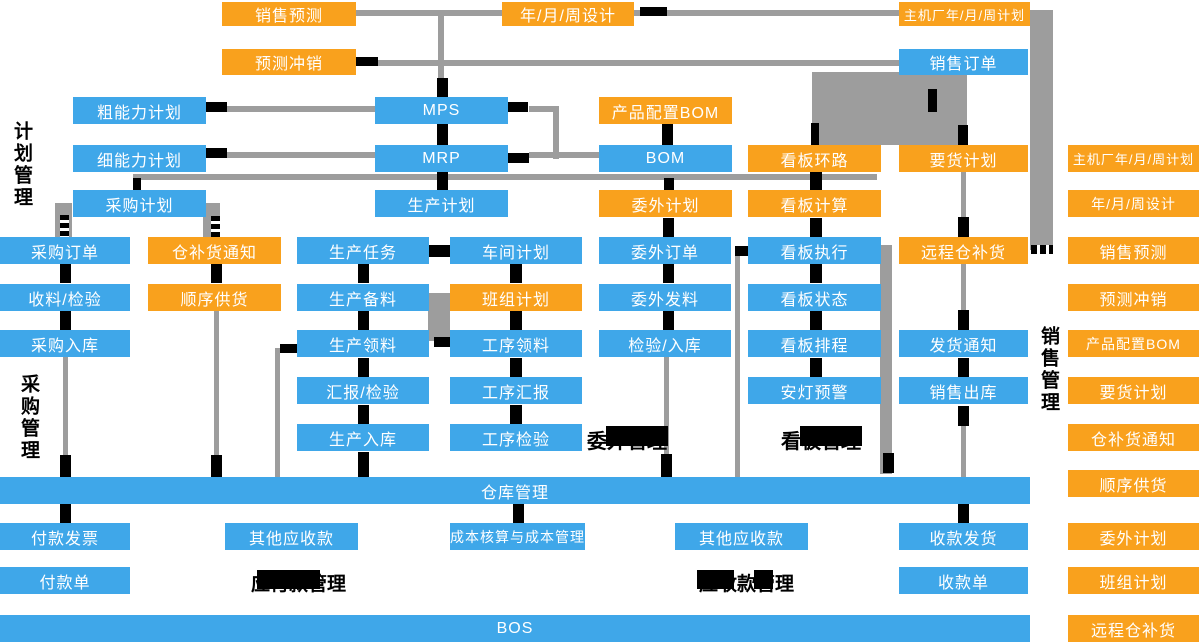  Describe the element at coordinates (516, 390) in the screenshot. I see `node-process-report: 工序汇报` at that location.